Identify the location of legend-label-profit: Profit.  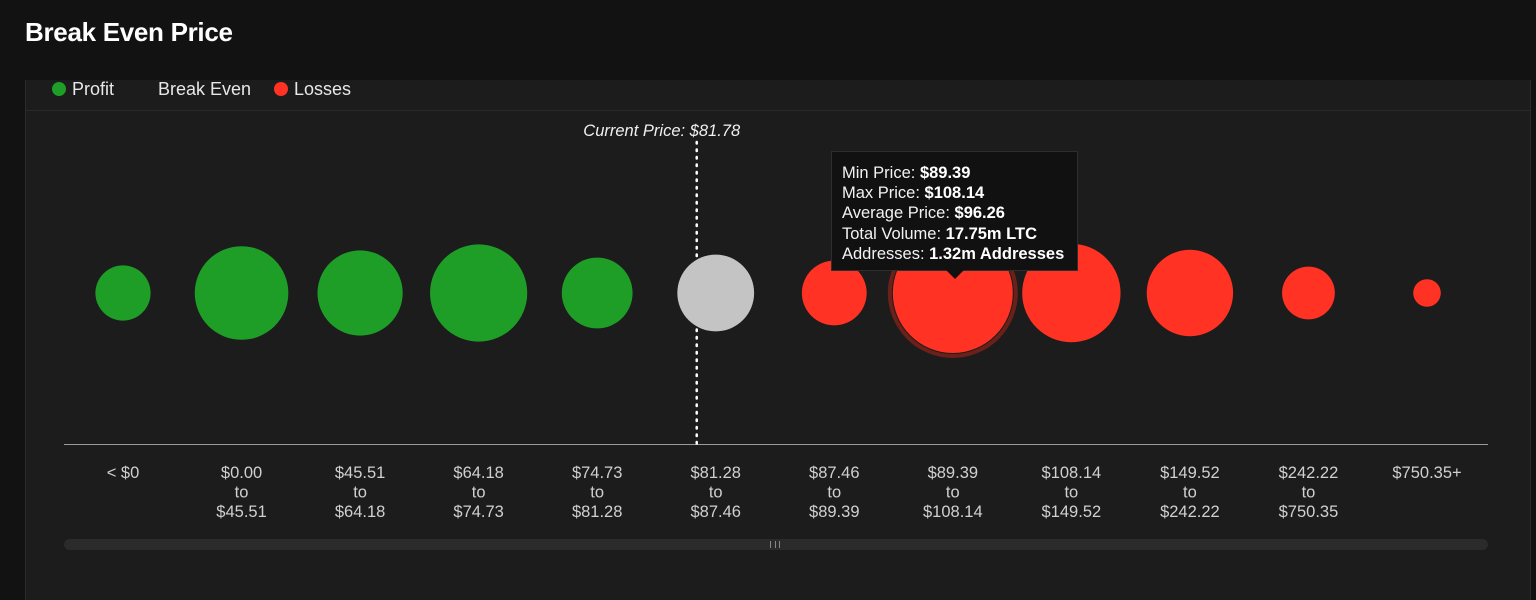
(93, 88).